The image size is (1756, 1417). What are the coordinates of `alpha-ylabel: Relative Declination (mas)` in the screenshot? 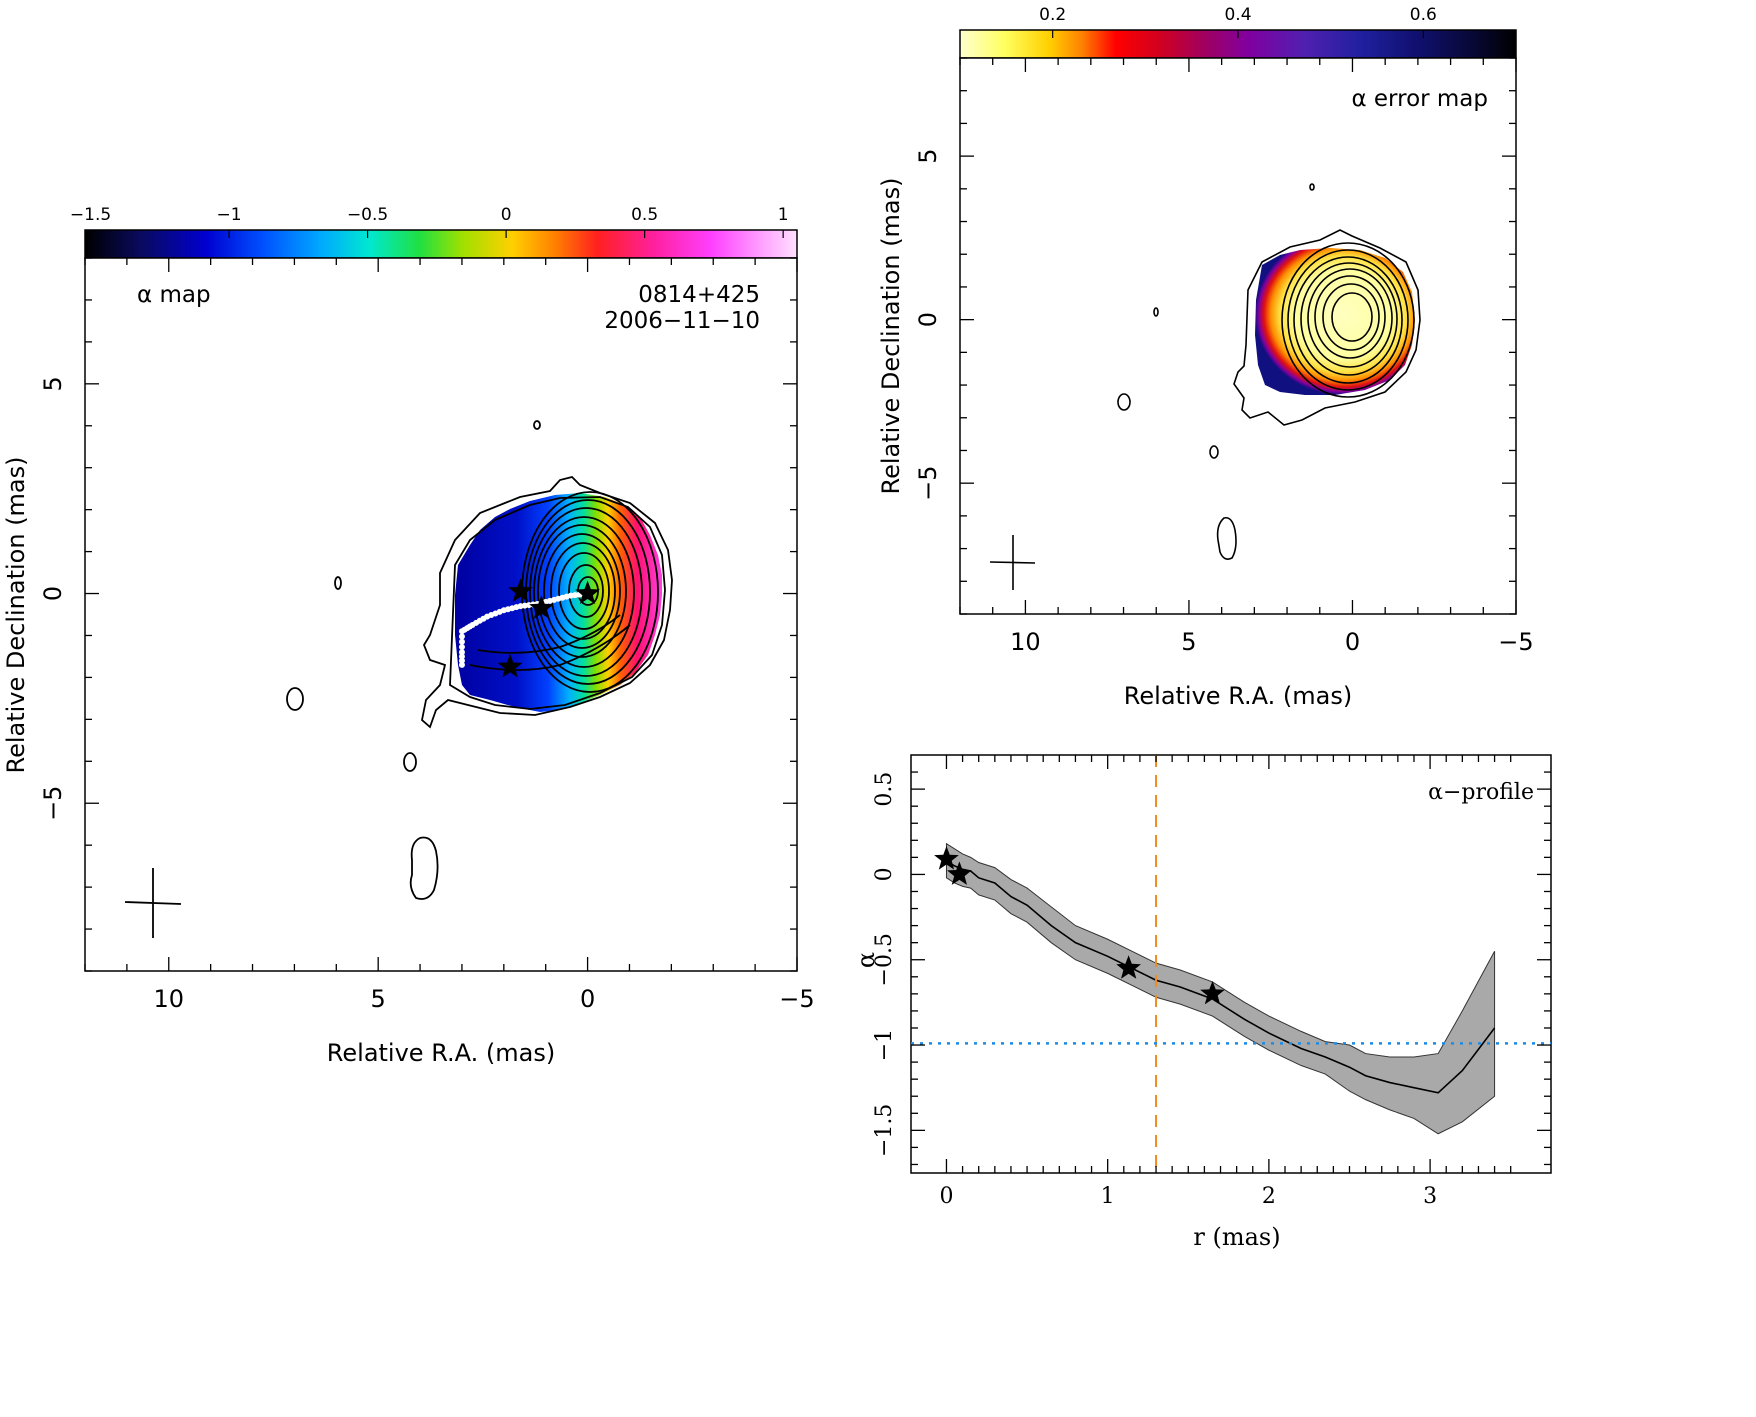 It's located at (16, 614).